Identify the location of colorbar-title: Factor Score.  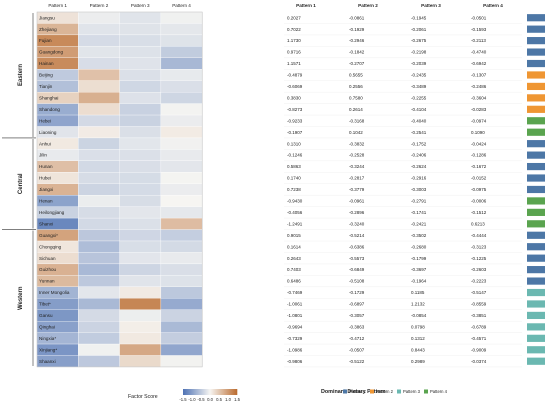
(143, 397).